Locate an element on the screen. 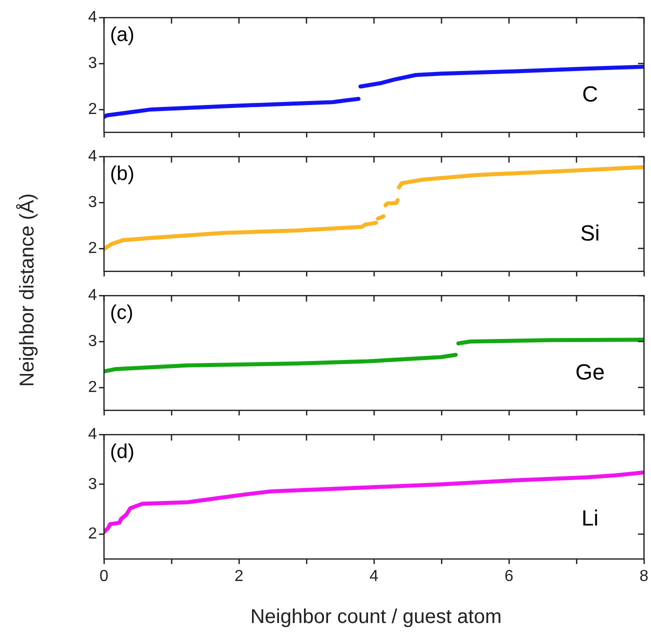 This screenshot has width=651, height=637. x-tick-label: 0 is located at coordinates (104, 577).